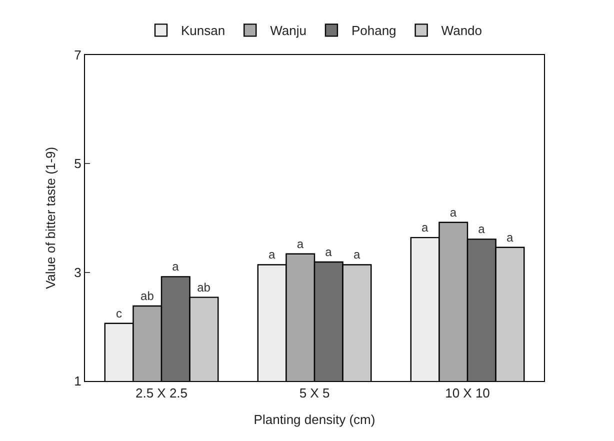  Describe the element at coordinates (78, 381) in the screenshot. I see `y-tick-label: 1` at that location.